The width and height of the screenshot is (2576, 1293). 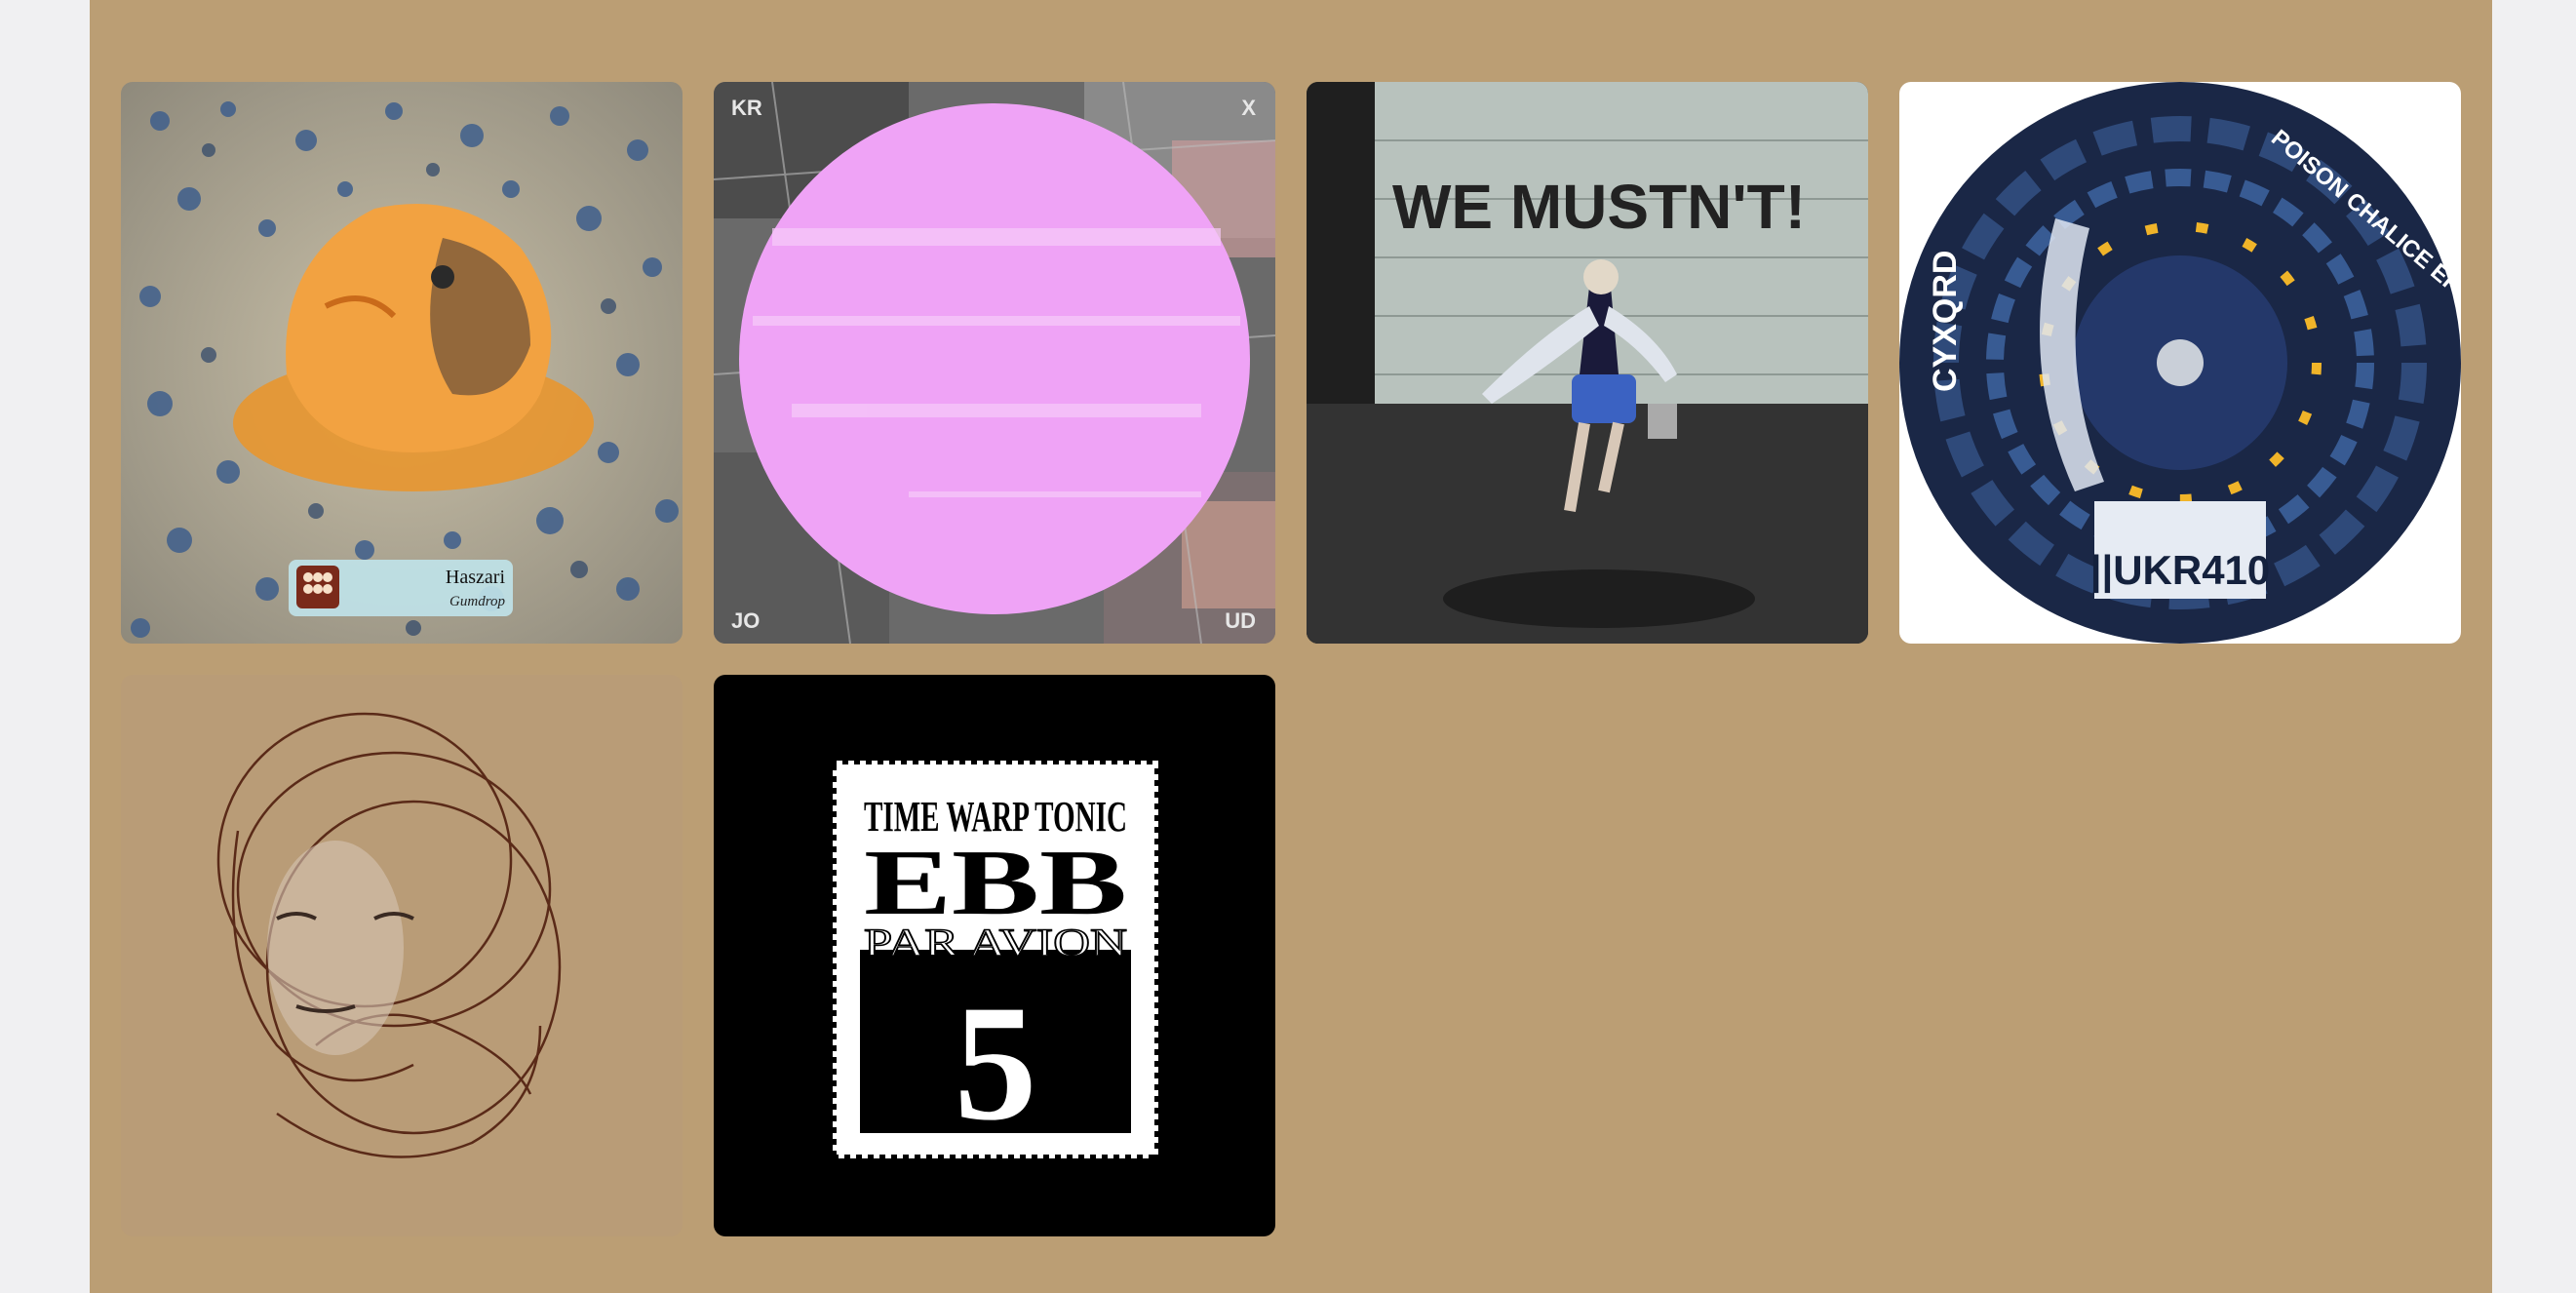 What do you see at coordinates (477, 601) in the screenshot?
I see `badge-title: Gumdrop` at bounding box center [477, 601].